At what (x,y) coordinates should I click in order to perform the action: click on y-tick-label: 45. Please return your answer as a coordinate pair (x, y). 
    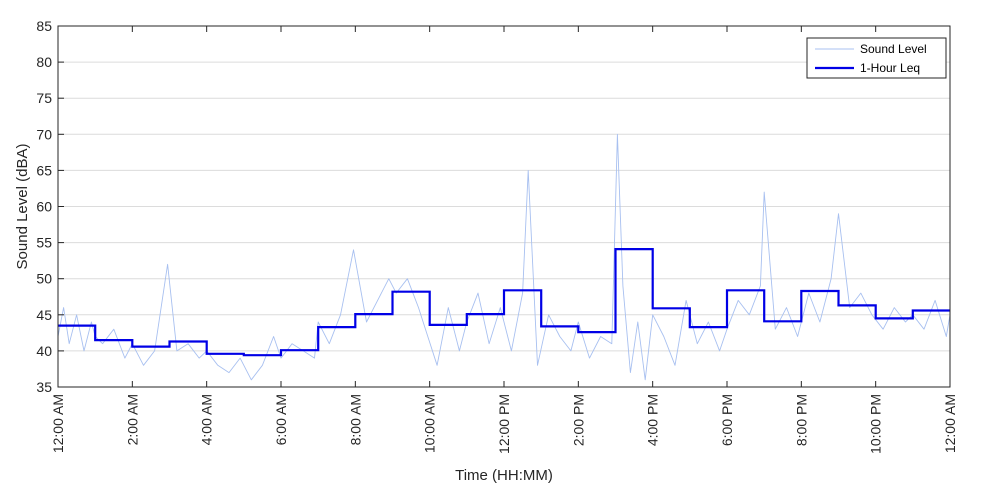
    Looking at the image, I should click on (44, 315).